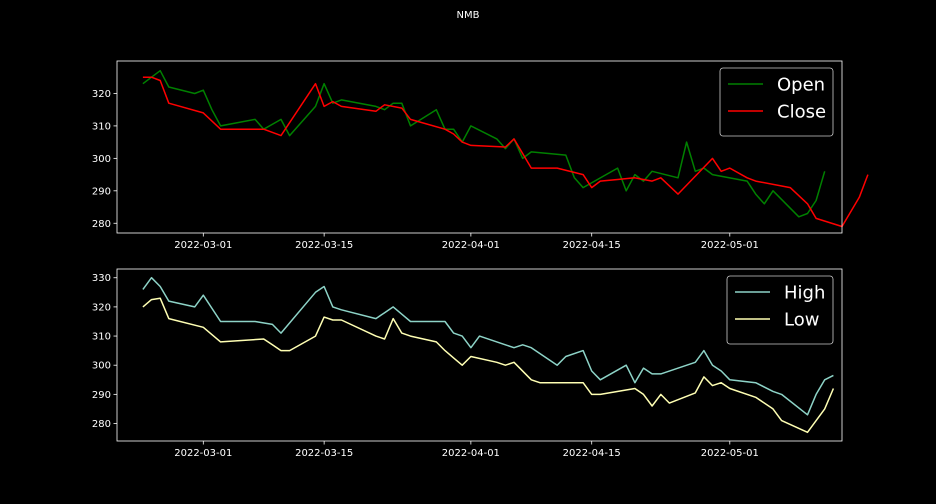  Describe the element at coordinates (468, 15) in the screenshot. I see `figure-title: NMB` at that location.